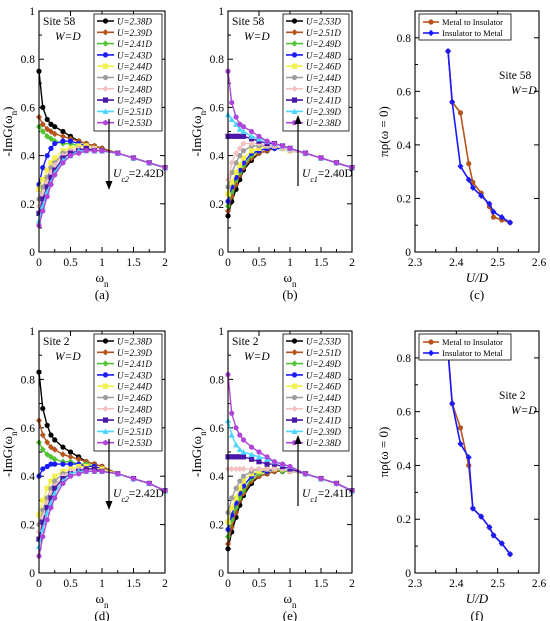 Image resolution: width=550 pixels, height=621 pixels. What do you see at coordinates (479, 137) in the screenshot?
I see `series-line` at bounding box center [479, 137].